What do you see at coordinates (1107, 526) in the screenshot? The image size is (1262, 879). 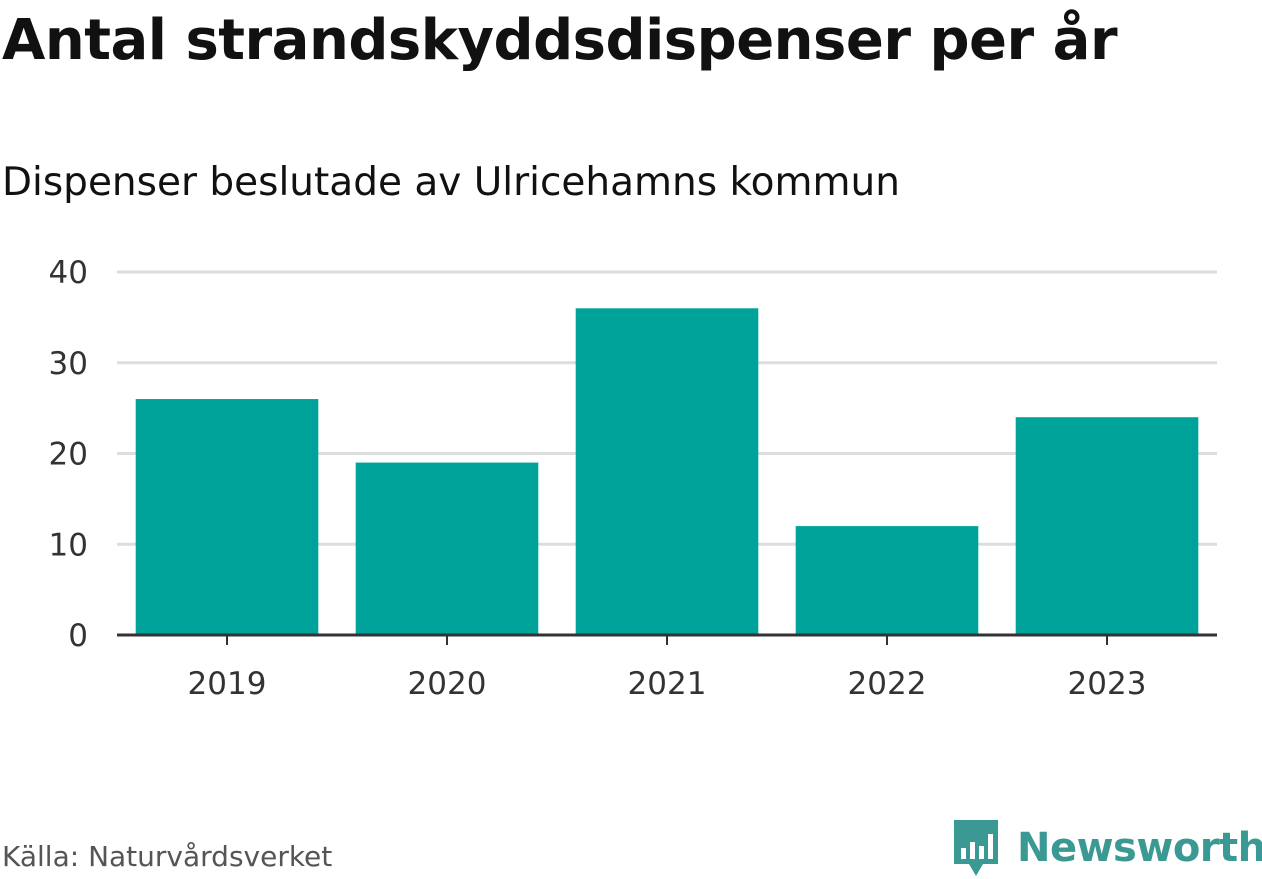 I see `bar-2023` at bounding box center [1107, 526].